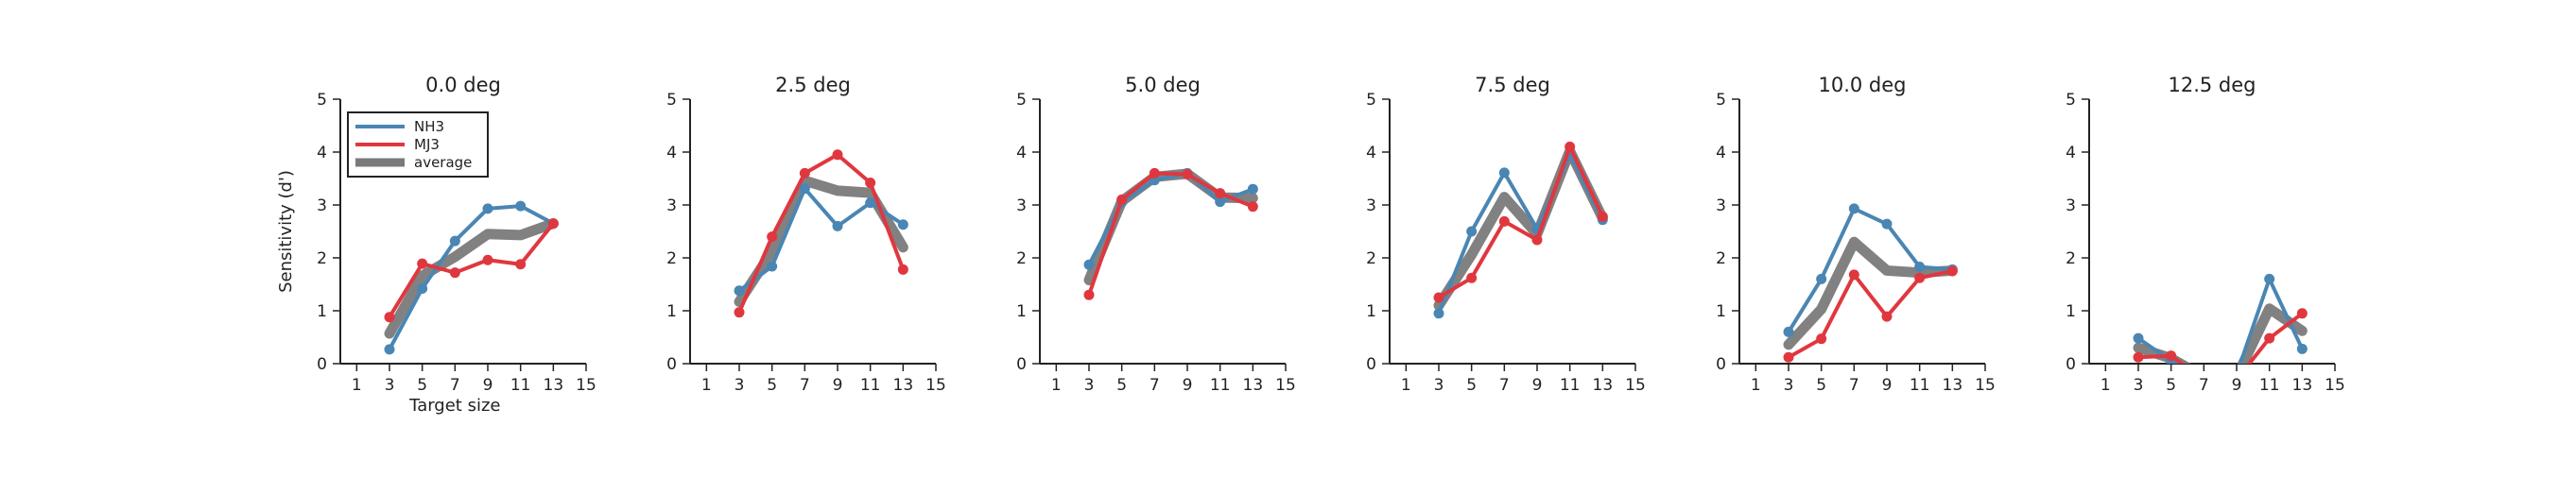 This screenshot has width=2576, height=477. I want to click on legend-label-MJ3: MJ3, so click(427, 144).